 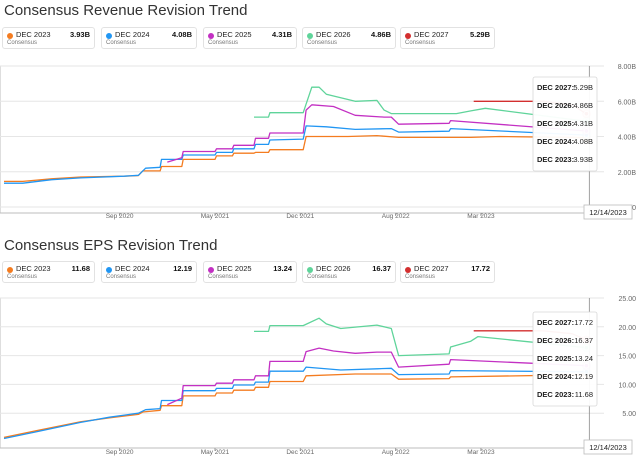 I want to click on legend-item-dec-2025: DEC 2025 4.31B Consensus, so click(x=250, y=38).